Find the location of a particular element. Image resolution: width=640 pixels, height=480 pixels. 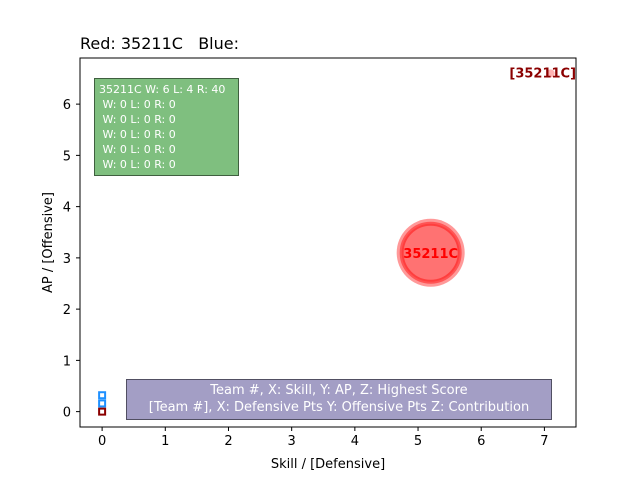

x-axis-label: Skill / [Defensive] is located at coordinates (328, 464).